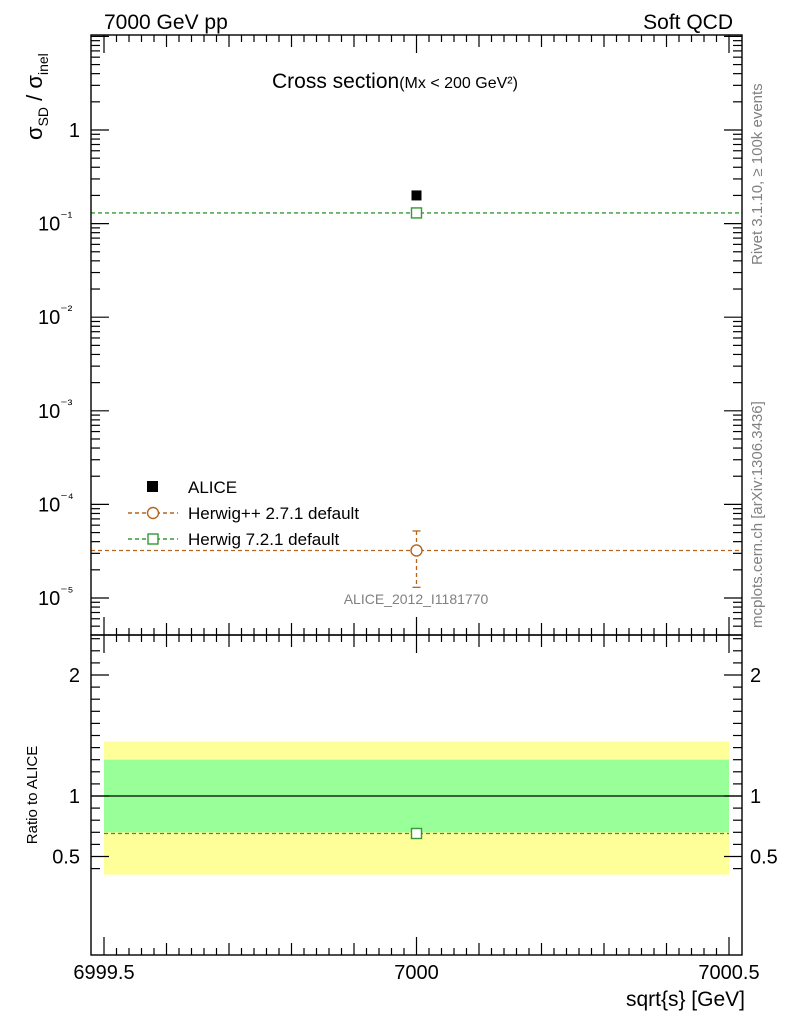  Describe the element at coordinates (273, 513) in the screenshot. I see `legend-label-herwigpp: Herwig++ 2.7.1 default` at that location.